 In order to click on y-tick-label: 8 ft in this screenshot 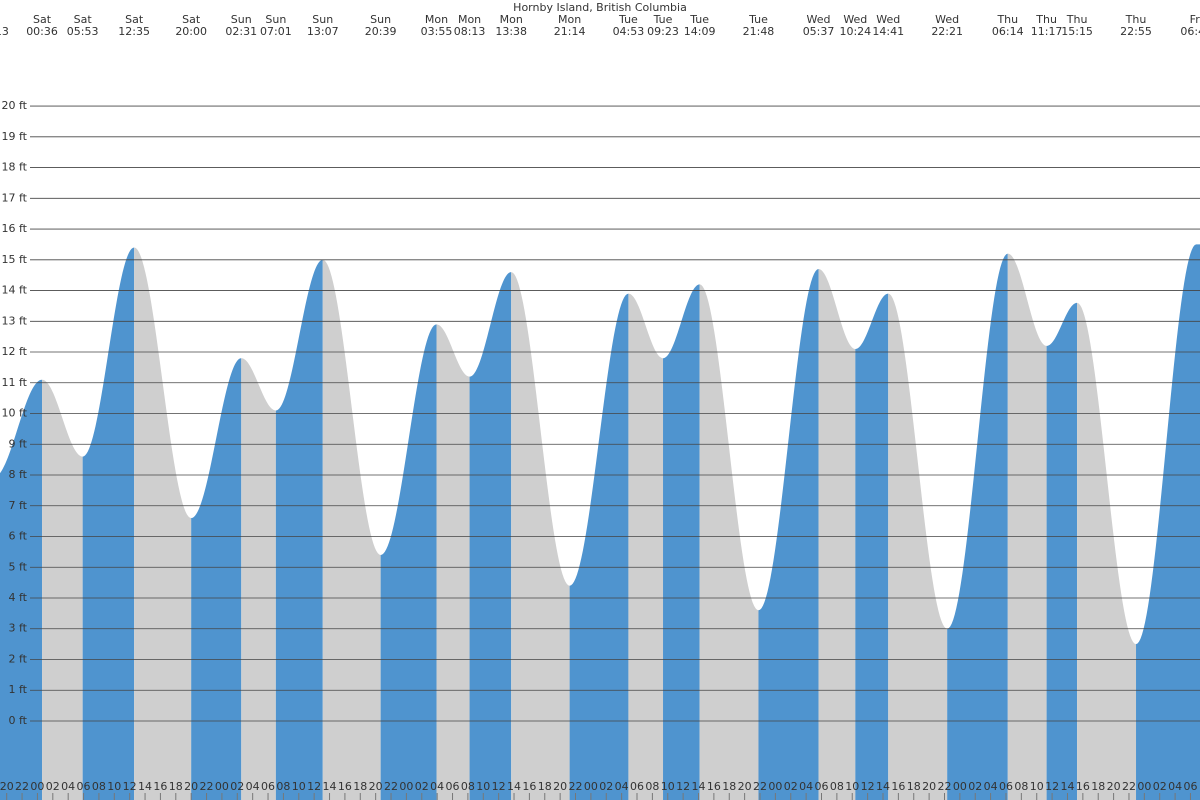, I will do `click(18, 474)`.